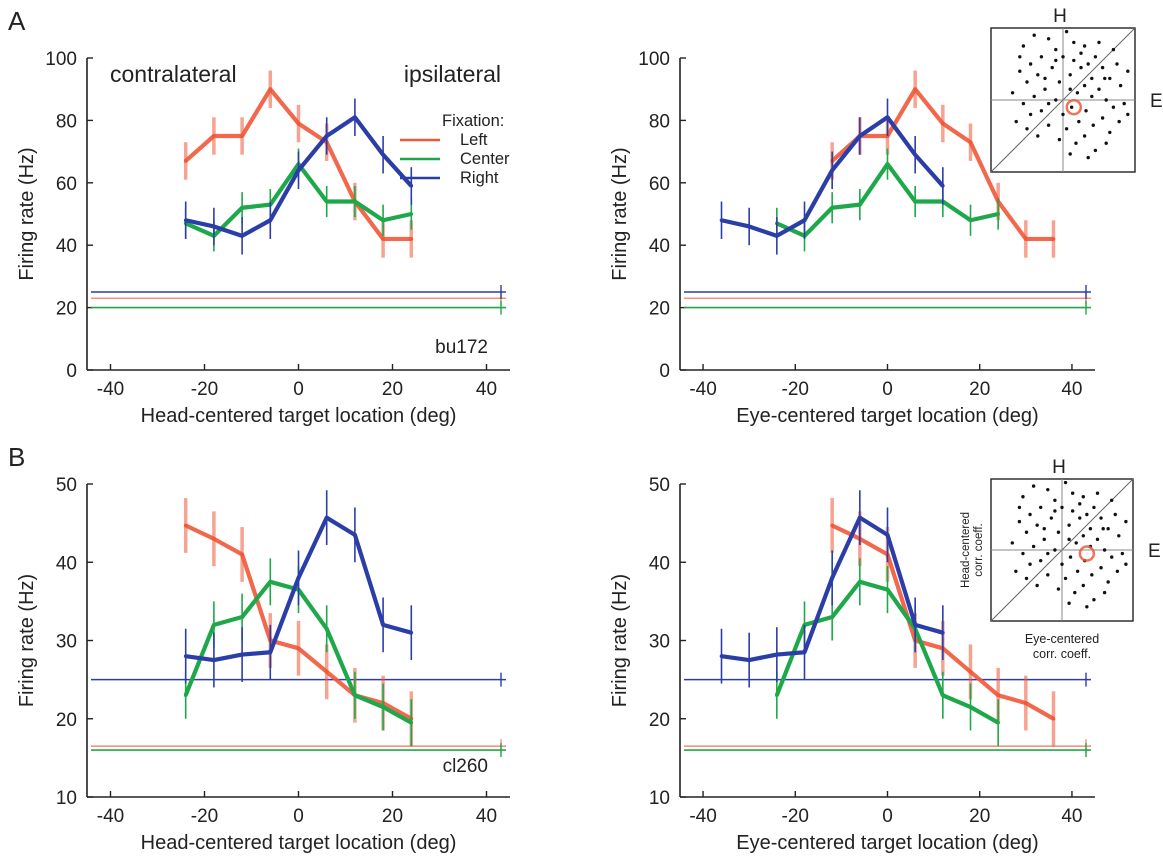  Describe the element at coordinates (452, 74) in the screenshot. I see `annotation-ipsilateral: ipsilateral` at that location.